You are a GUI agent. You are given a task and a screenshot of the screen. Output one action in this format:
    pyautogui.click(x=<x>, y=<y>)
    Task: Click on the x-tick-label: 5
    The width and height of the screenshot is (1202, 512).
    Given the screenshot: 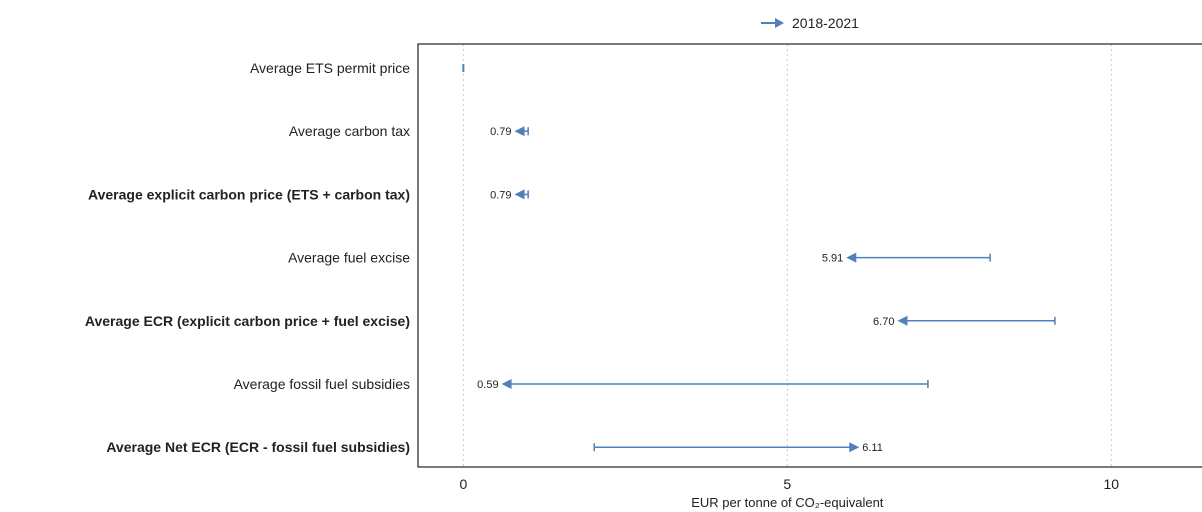 What is the action you would take?
    pyautogui.click(x=787, y=484)
    